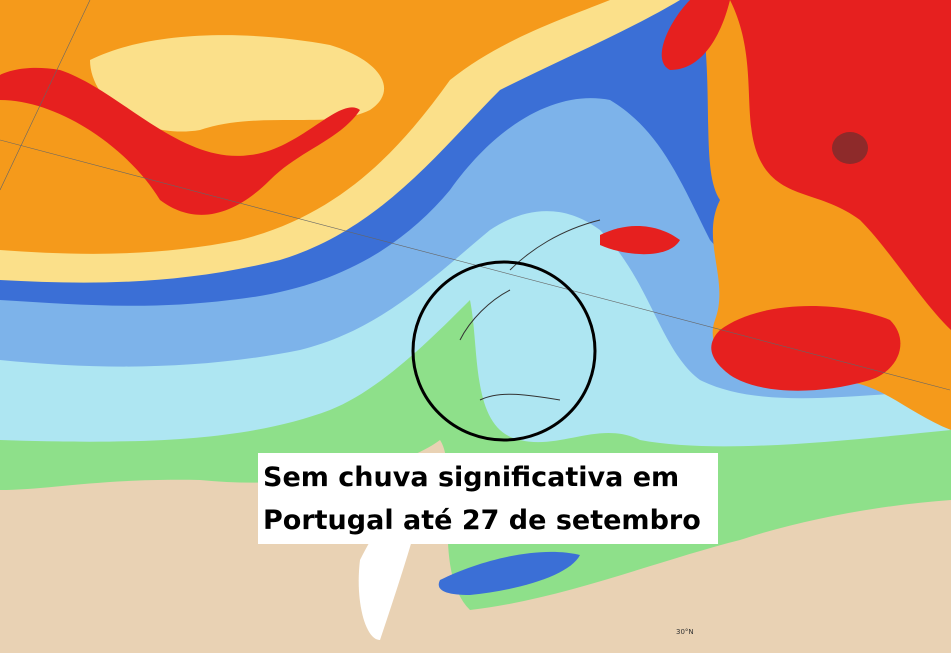 This screenshot has width=951, height=653. Describe the element at coordinates (509, 573) in the screenshot. I see `blue-patch` at that location.